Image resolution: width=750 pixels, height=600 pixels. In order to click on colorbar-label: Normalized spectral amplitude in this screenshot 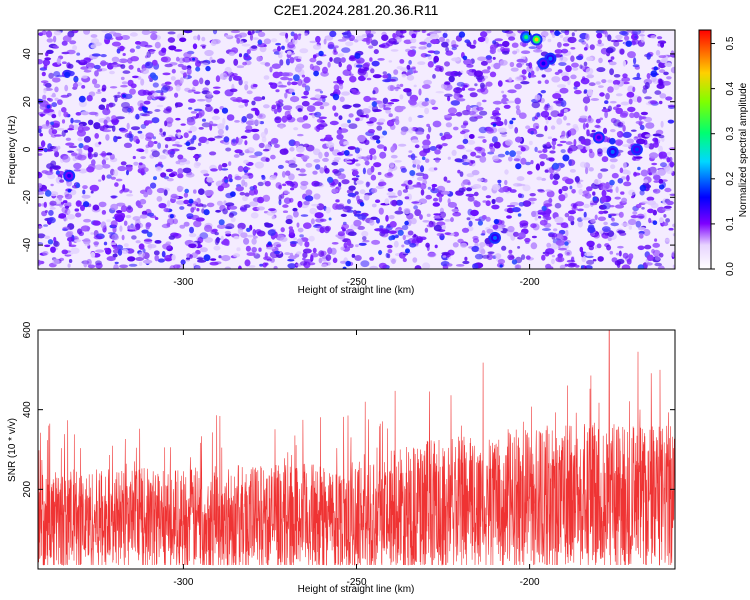, I will do `click(743, 149)`.